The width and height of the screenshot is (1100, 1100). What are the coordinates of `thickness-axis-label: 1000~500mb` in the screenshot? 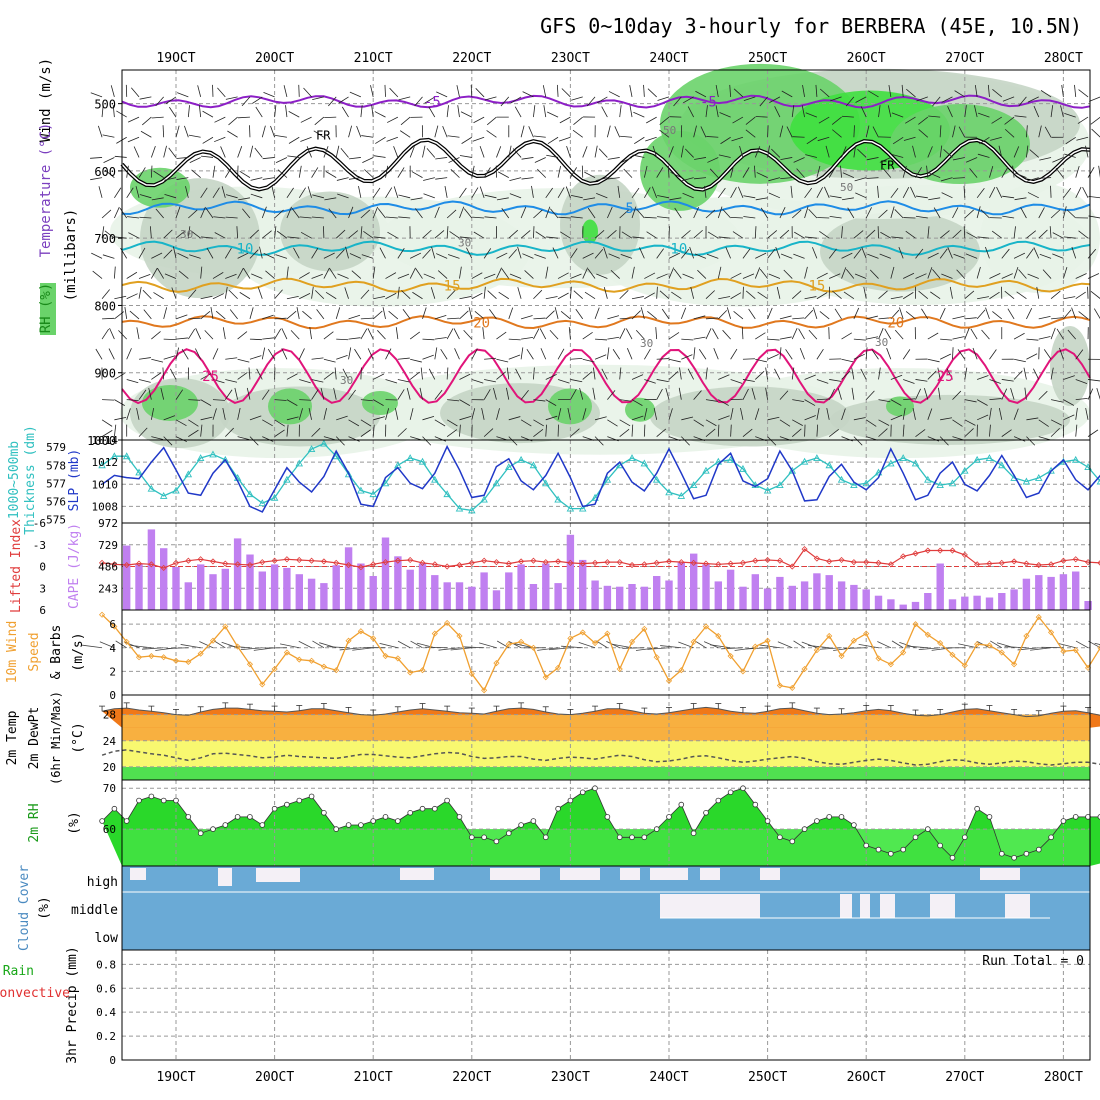 It's located at (14, 480).